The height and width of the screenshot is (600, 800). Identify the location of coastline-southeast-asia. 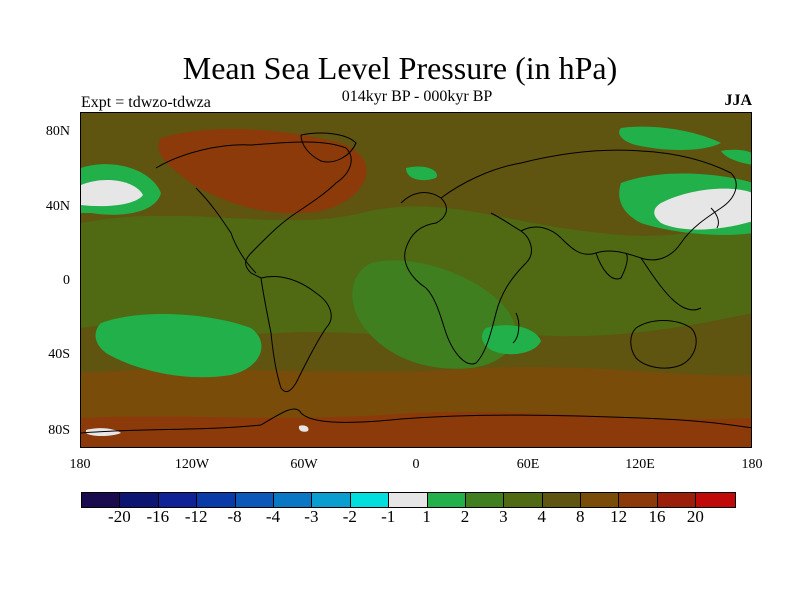
(671, 284).